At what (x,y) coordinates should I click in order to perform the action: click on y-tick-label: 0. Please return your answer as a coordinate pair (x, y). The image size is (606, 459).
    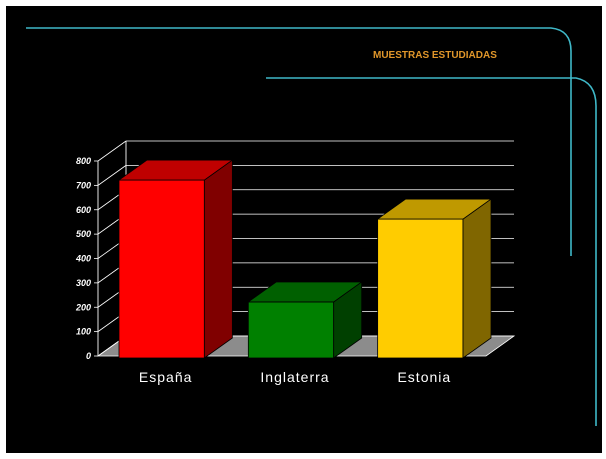
    Looking at the image, I should click on (88, 356).